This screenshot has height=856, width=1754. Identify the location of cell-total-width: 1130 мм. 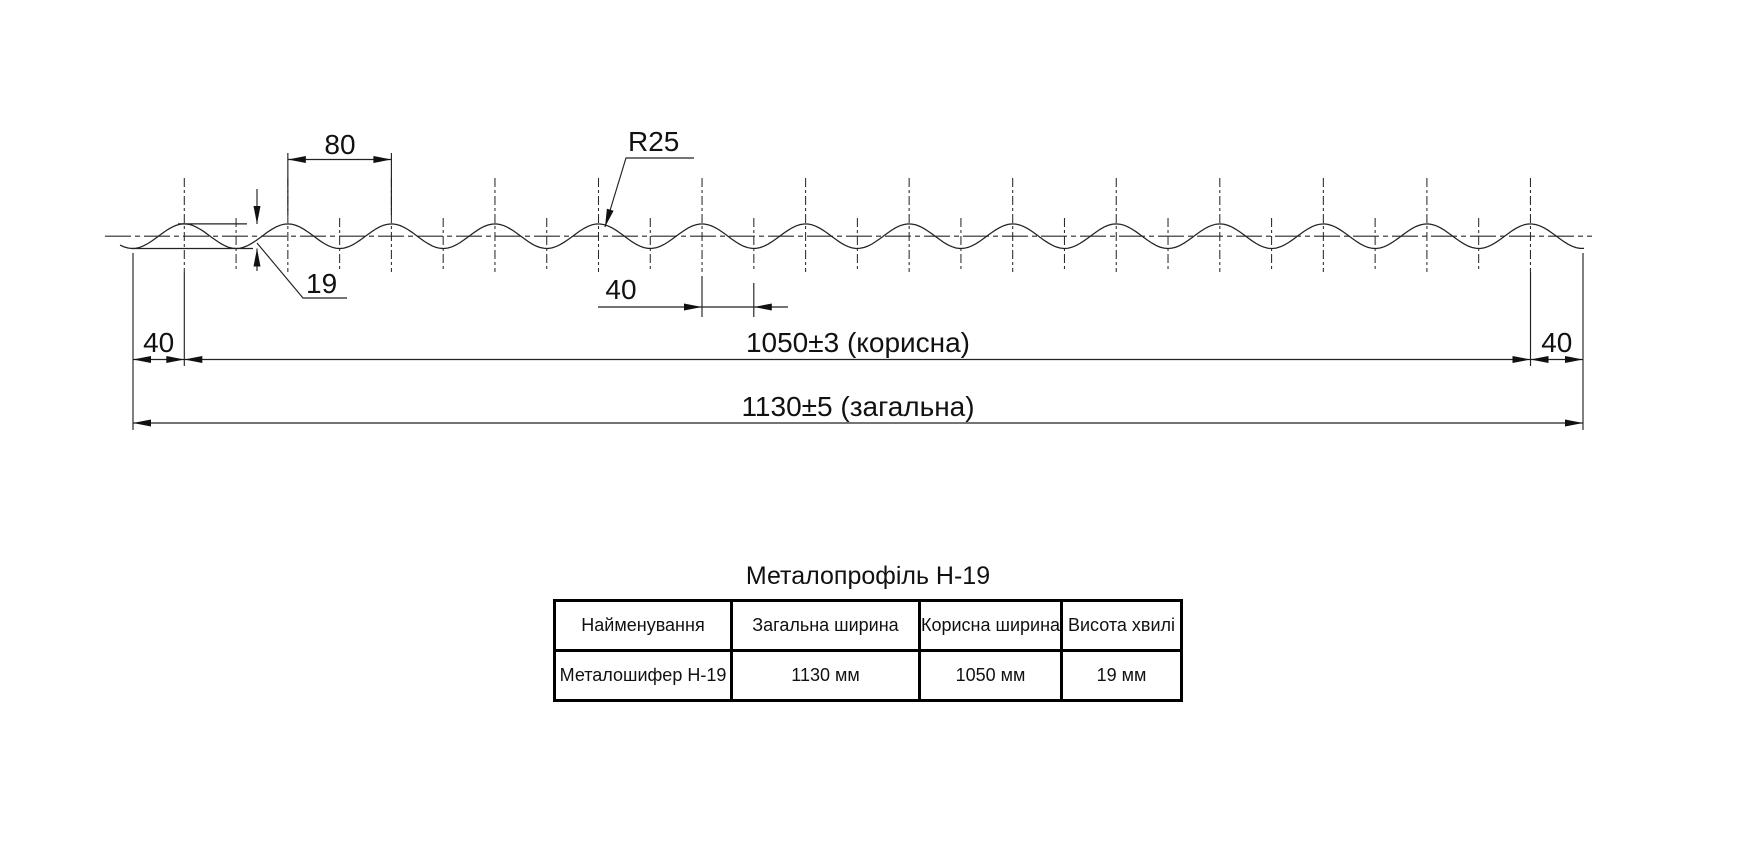
(825, 675).